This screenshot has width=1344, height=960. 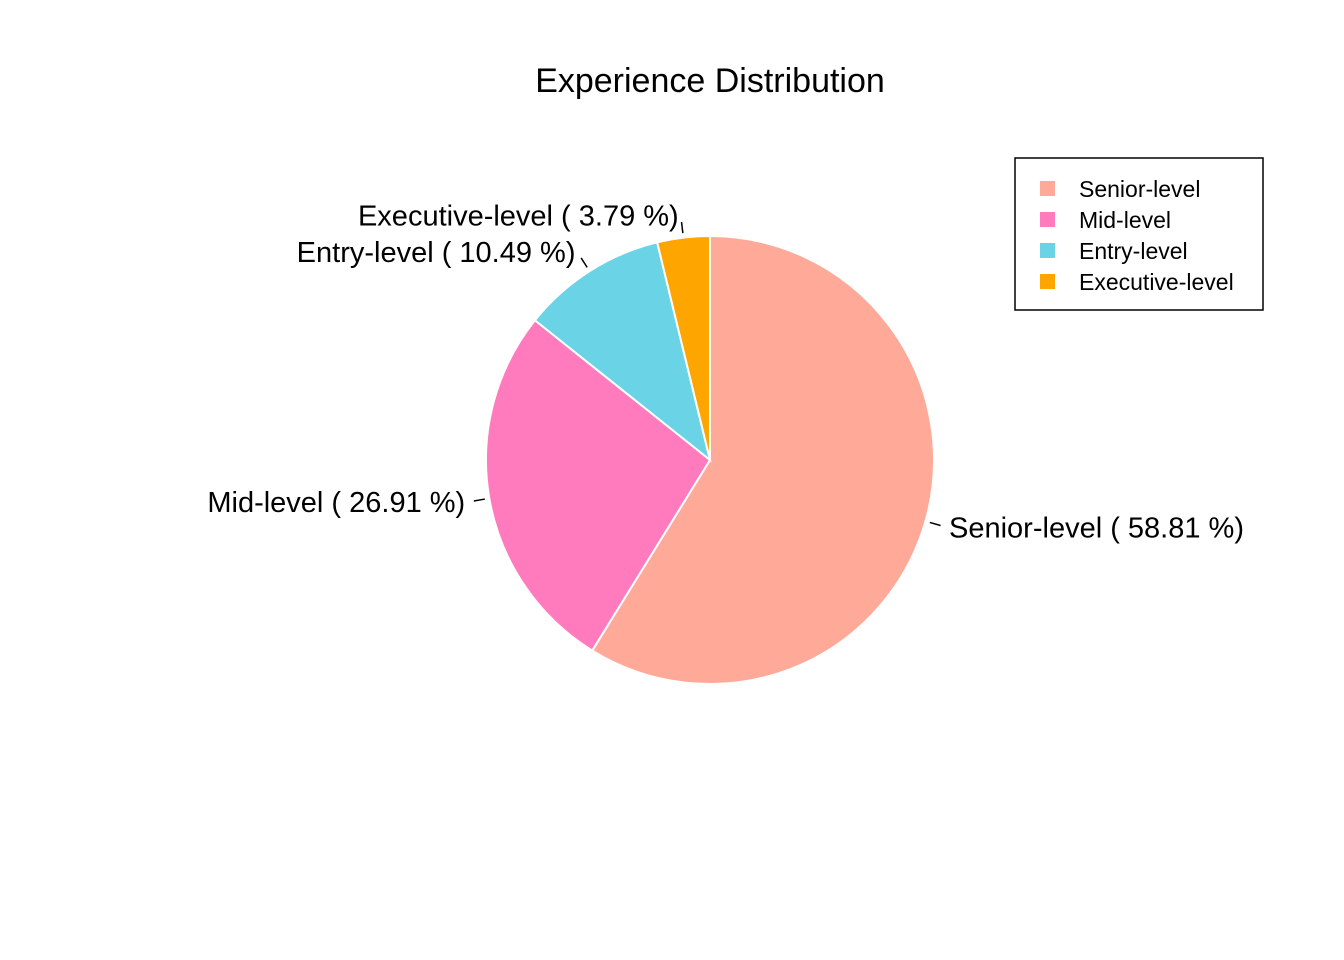 I want to click on slice-label-mid-level: Mid-level ( 26.91 %), so click(x=336, y=503).